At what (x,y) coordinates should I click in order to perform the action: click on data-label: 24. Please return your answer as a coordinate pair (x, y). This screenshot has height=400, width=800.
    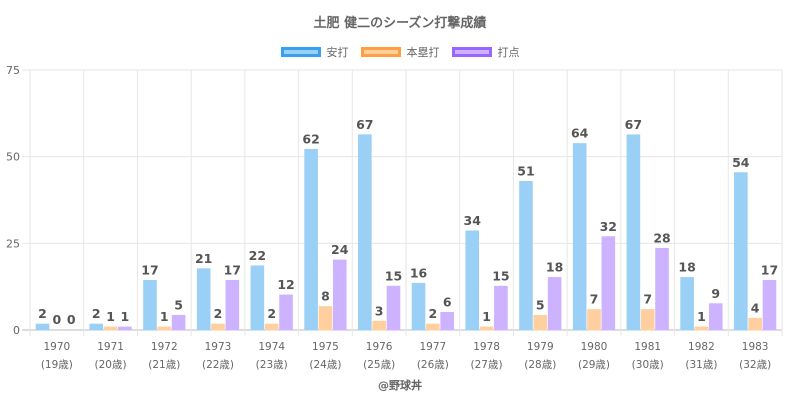
    Looking at the image, I should click on (340, 249).